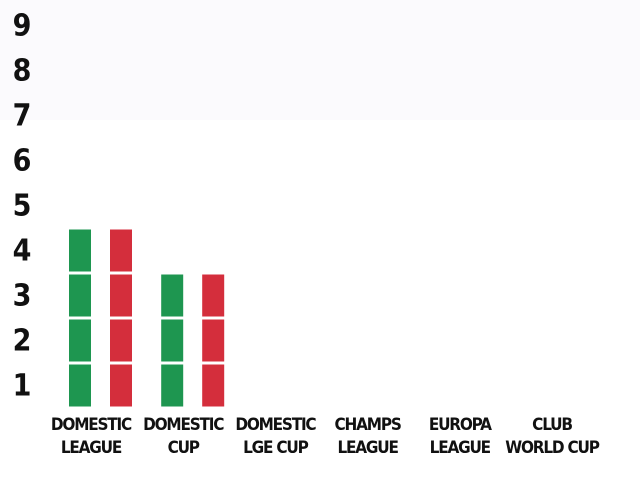 This screenshot has height=480, width=640. What do you see at coordinates (552, 448) in the screenshot?
I see `x-tick-label: WORLD CUP` at bounding box center [552, 448].